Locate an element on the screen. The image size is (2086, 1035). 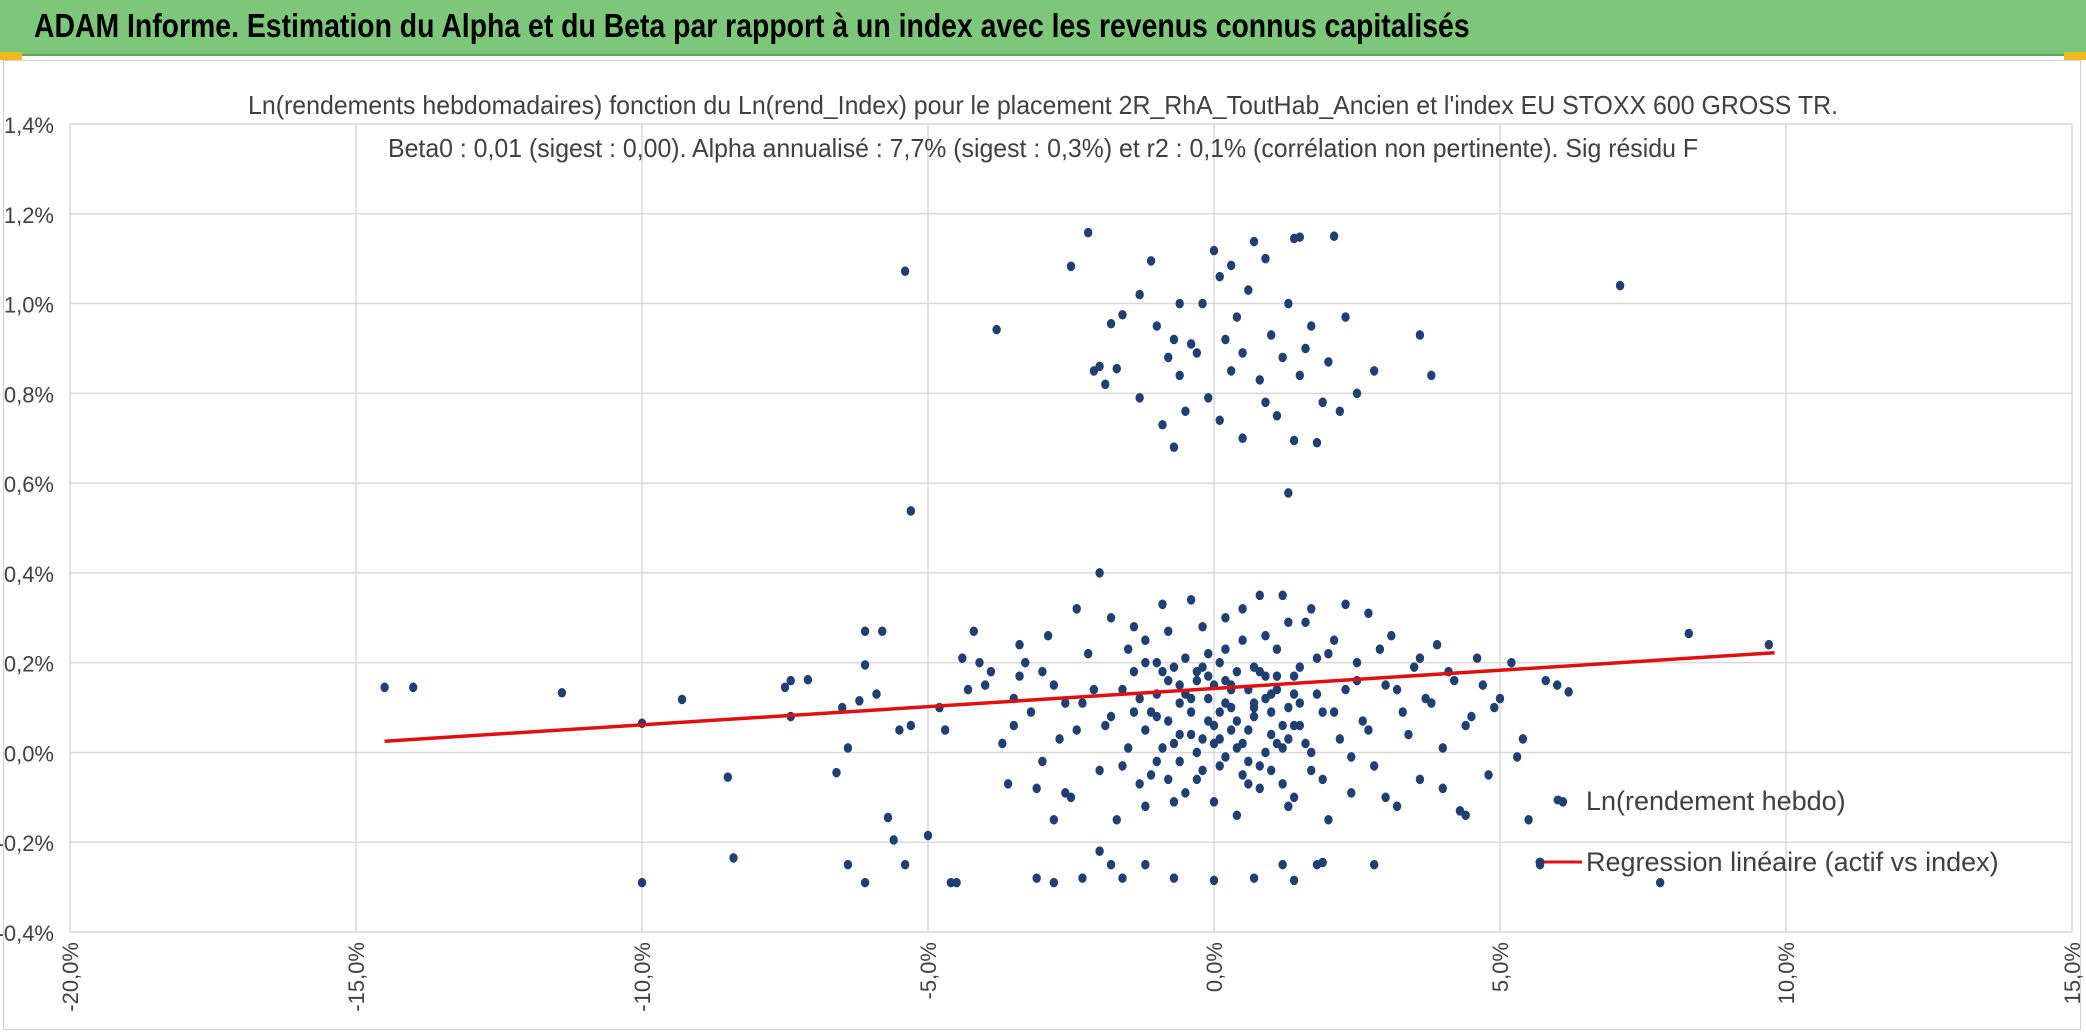
x-tick-label: -5,0% is located at coordinates (928, 970).